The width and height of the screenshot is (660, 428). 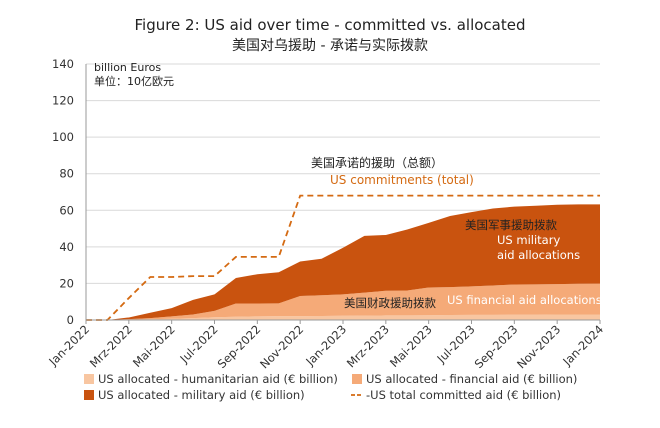 What do you see at coordinates (402, 180) in the screenshot?
I see `annotation-commitments-en: US commitments (total)` at bounding box center [402, 180].